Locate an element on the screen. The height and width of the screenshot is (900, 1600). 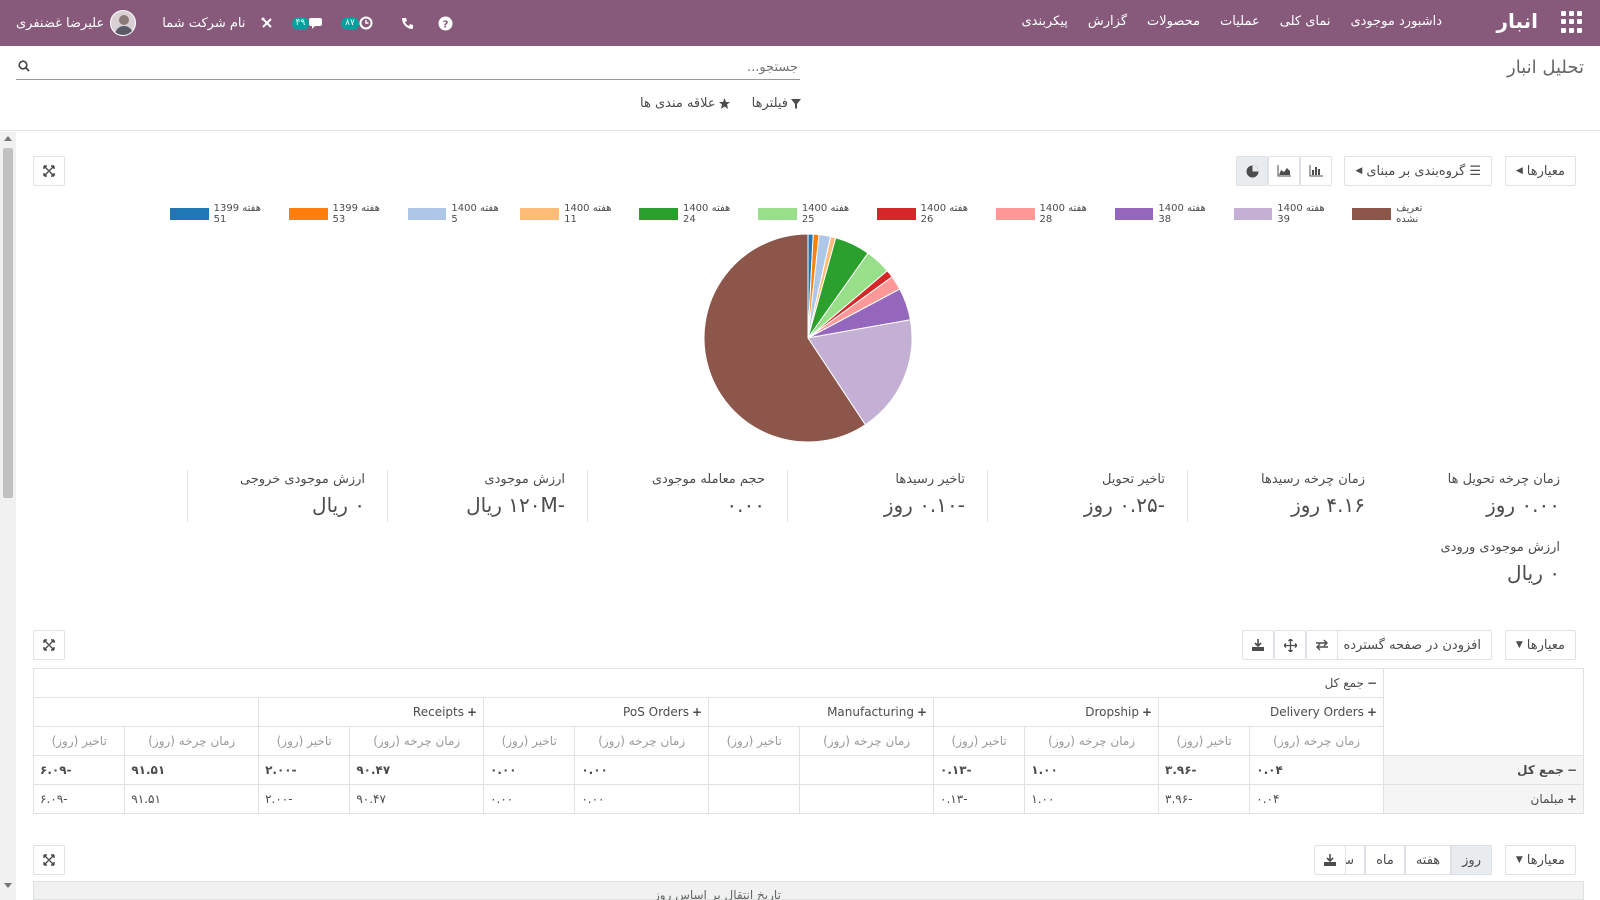
messaging-menu: ۴۹ is located at coordinates (308, 23).